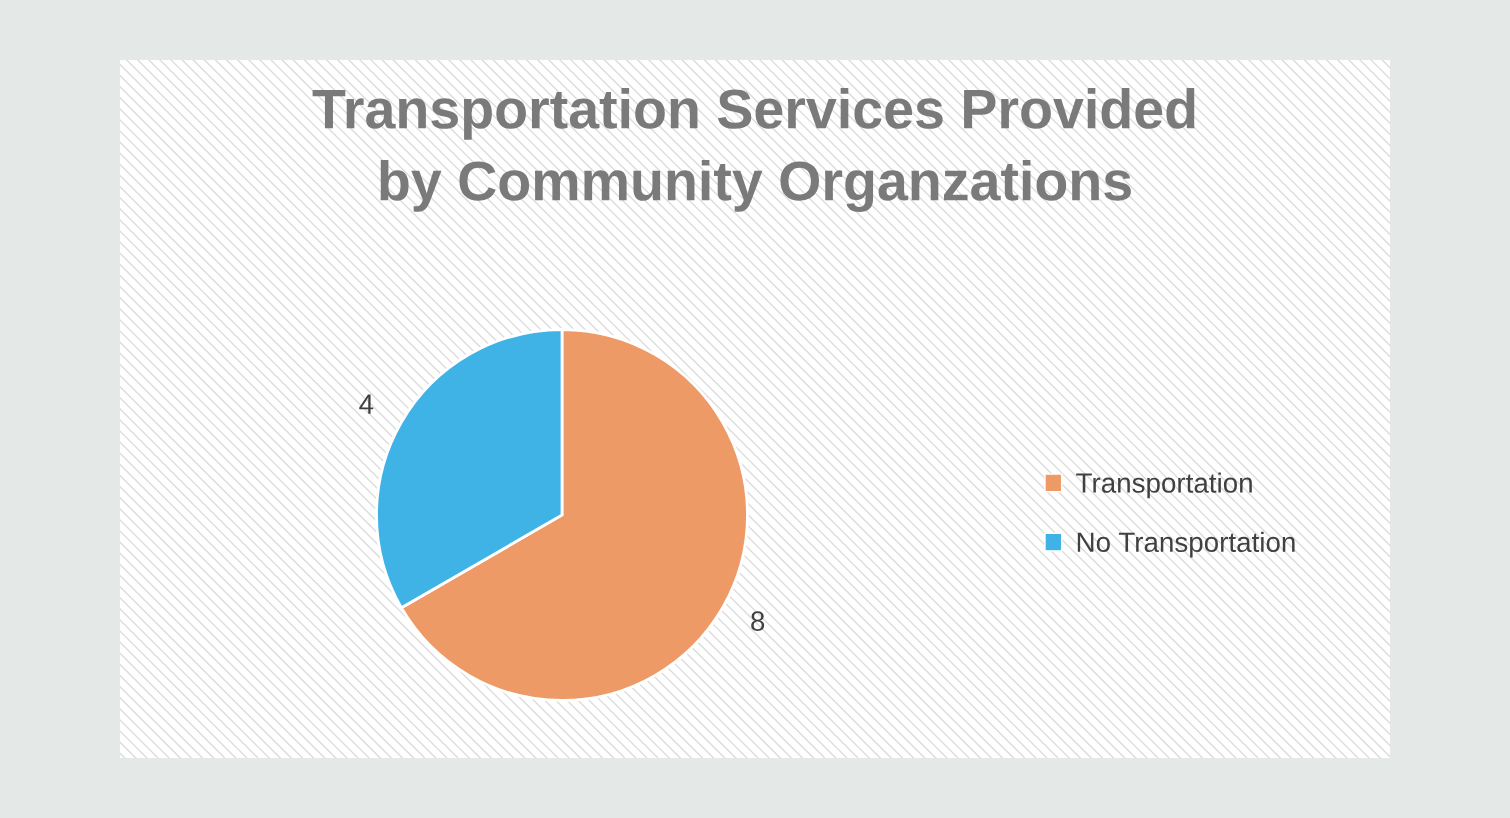  I want to click on data-label: 8, so click(758, 621).